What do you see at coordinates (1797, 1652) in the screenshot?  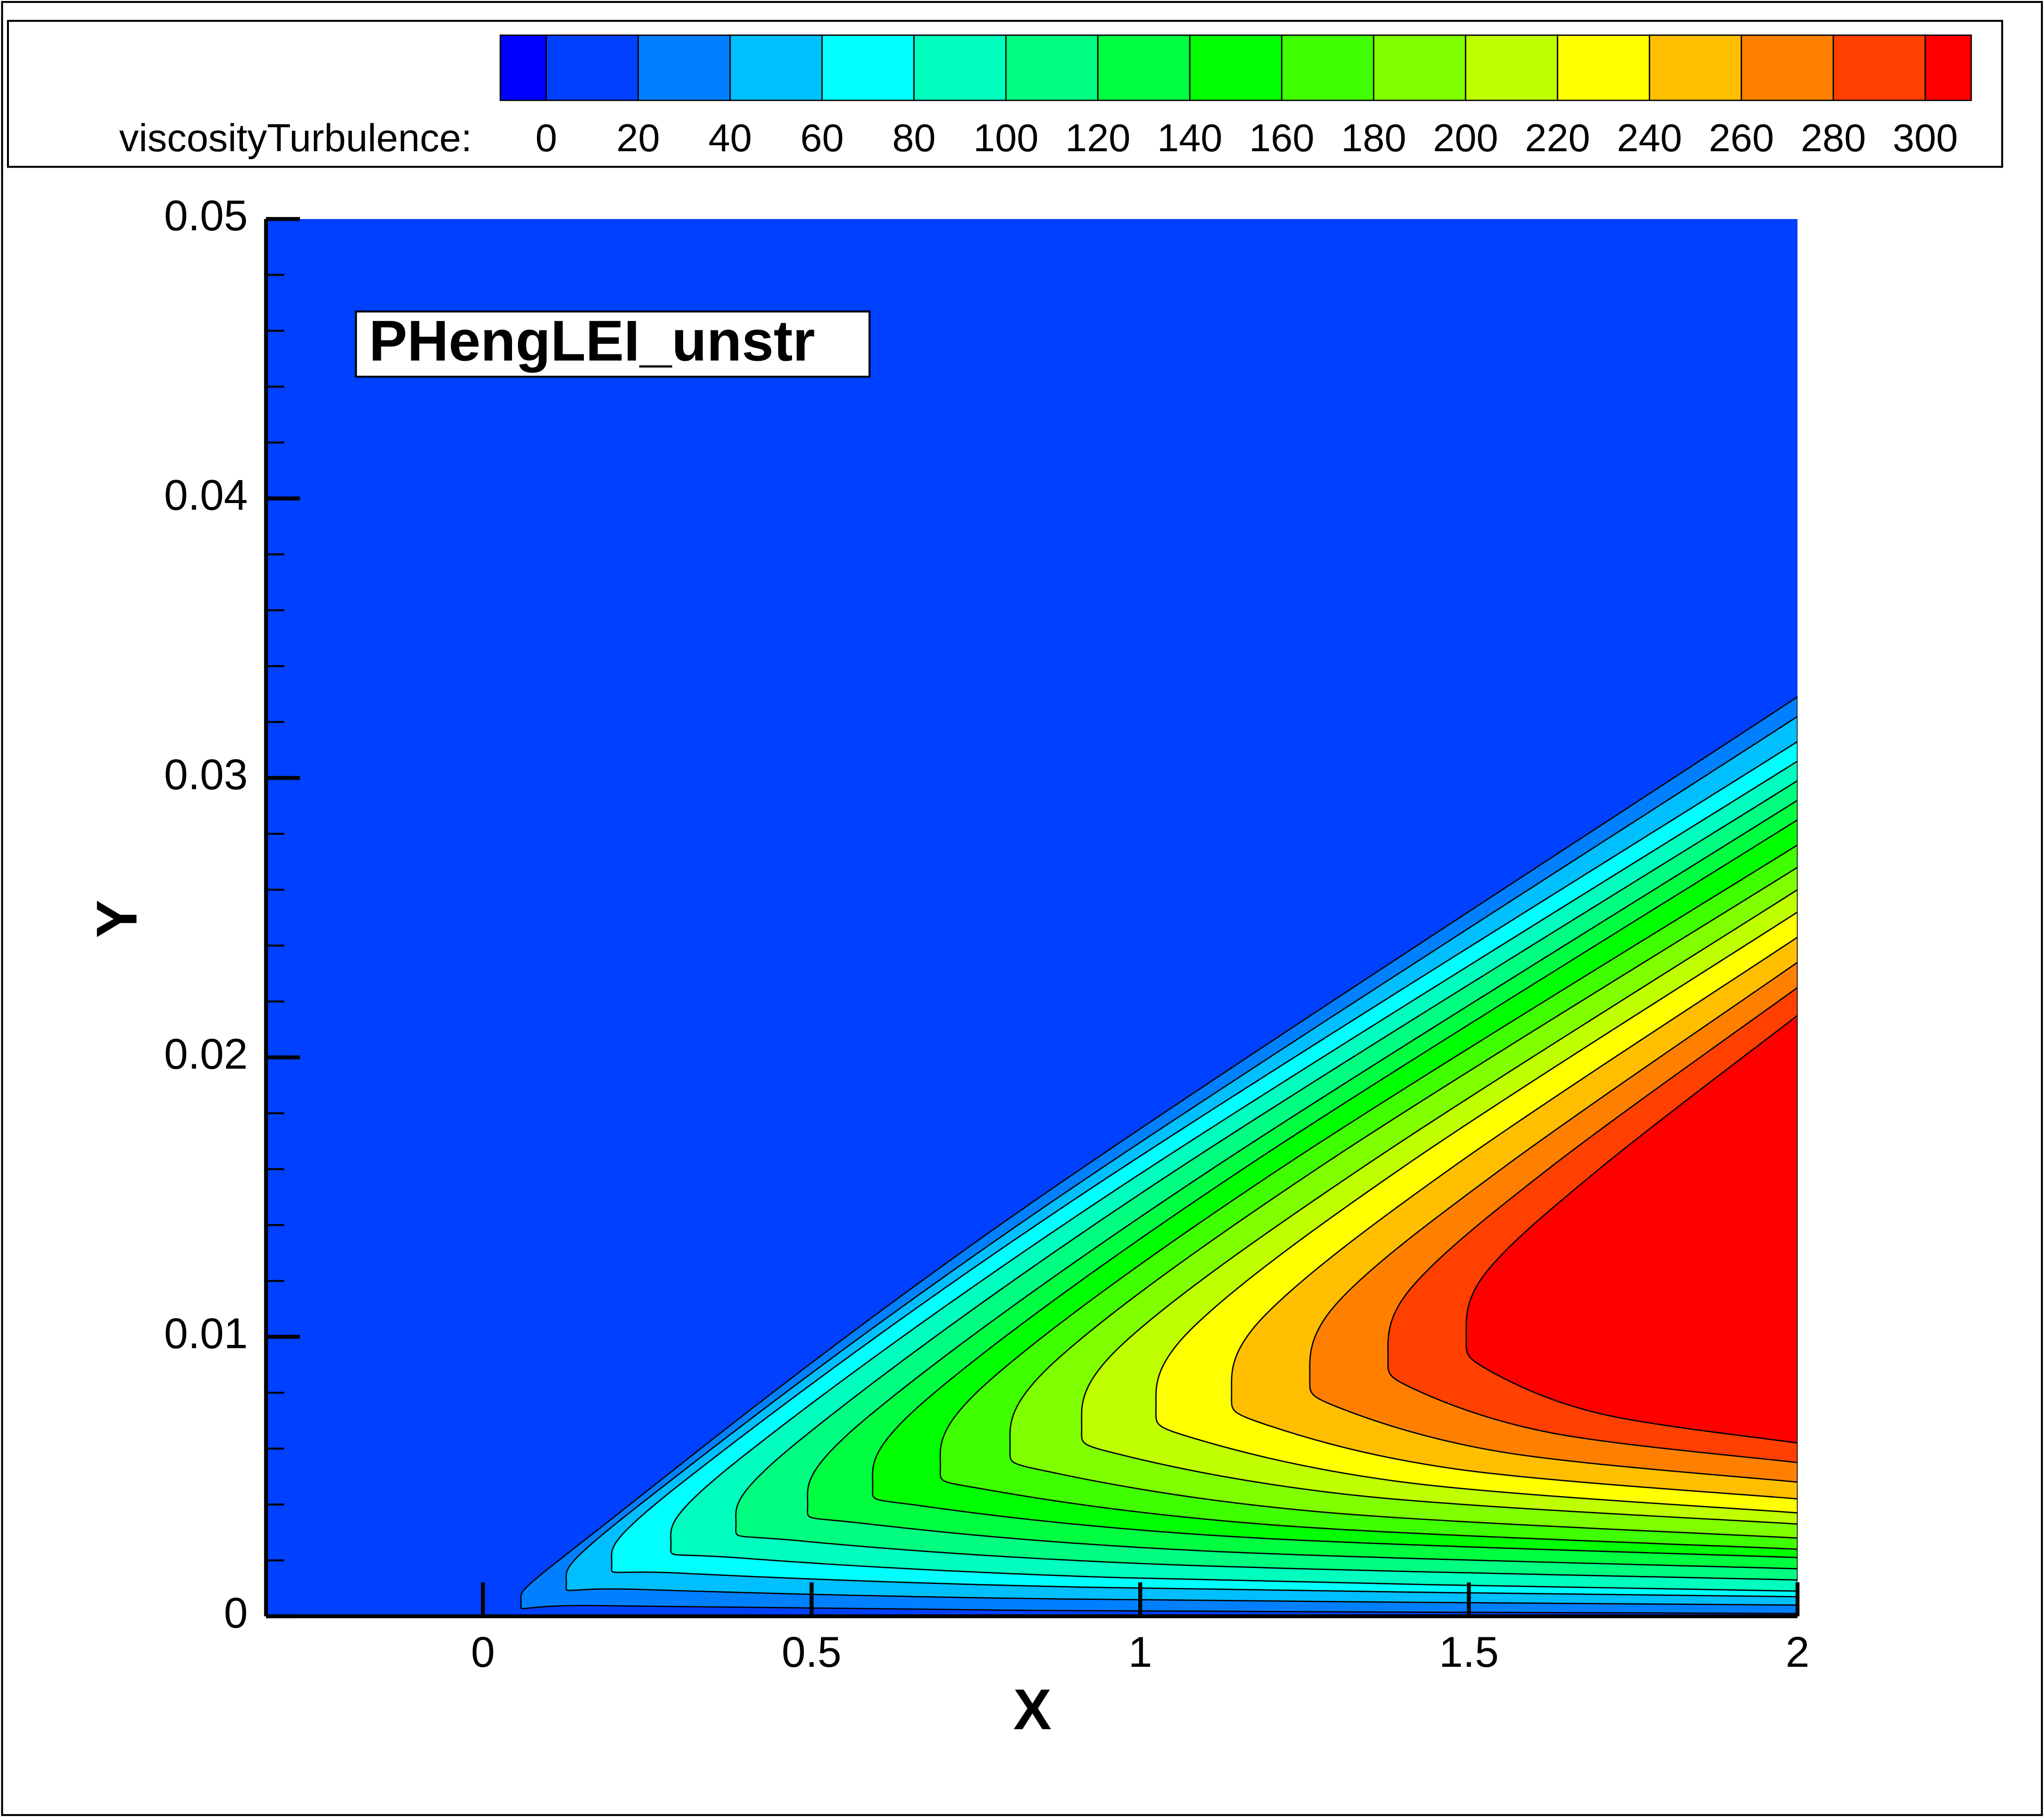 I see `x-tick-label: 2` at bounding box center [1797, 1652].